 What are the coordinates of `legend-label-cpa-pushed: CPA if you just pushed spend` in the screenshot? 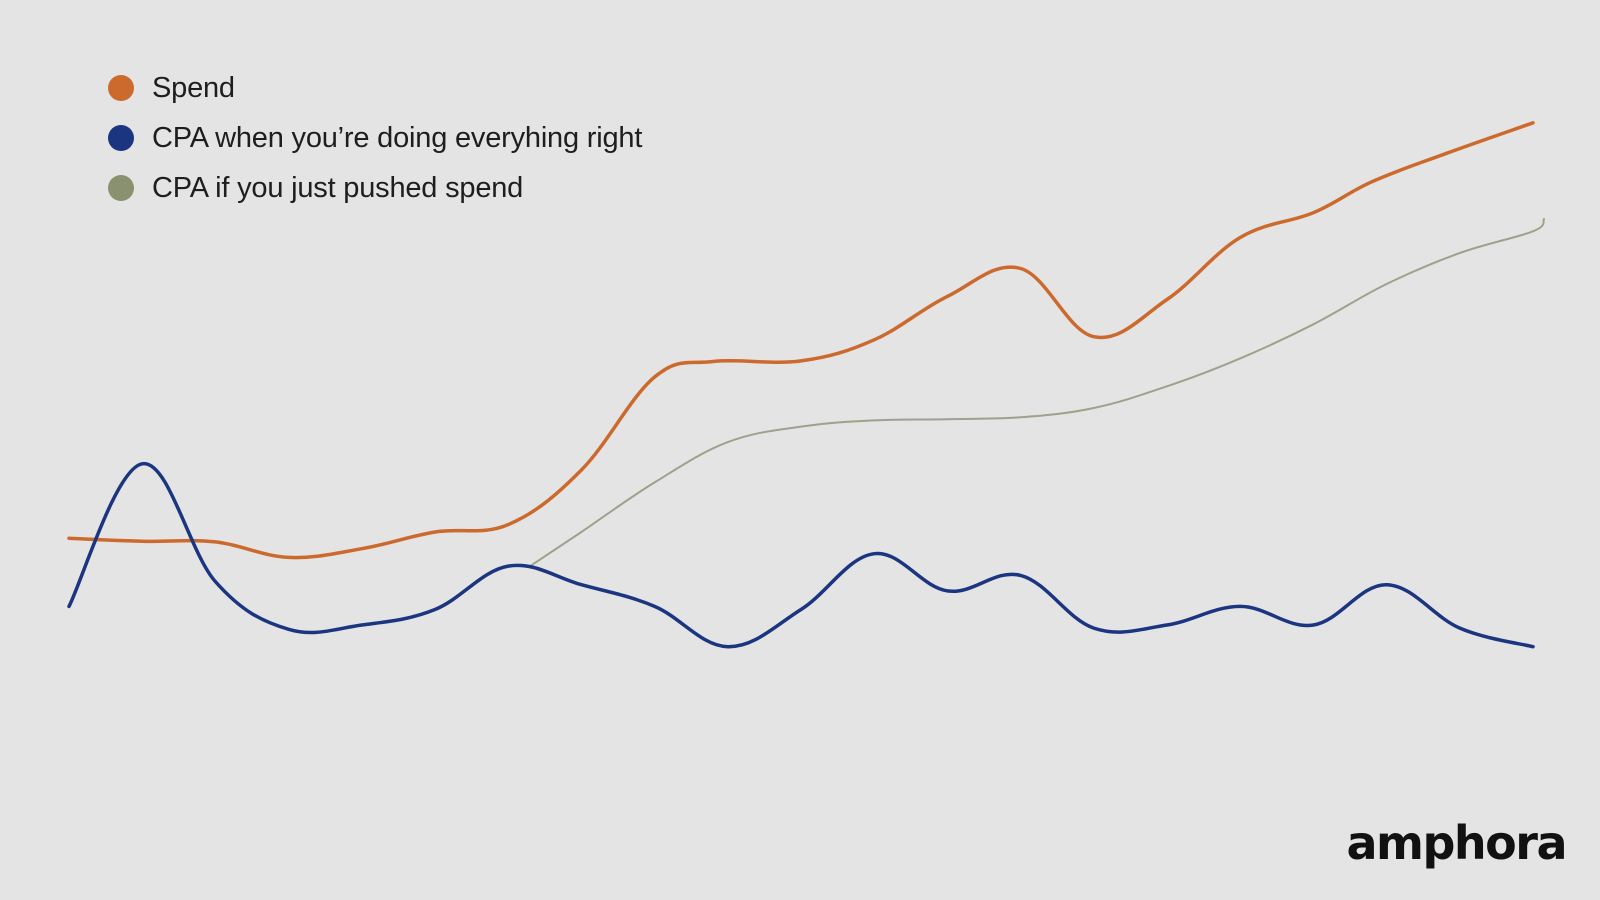 It's located at (338, 187).